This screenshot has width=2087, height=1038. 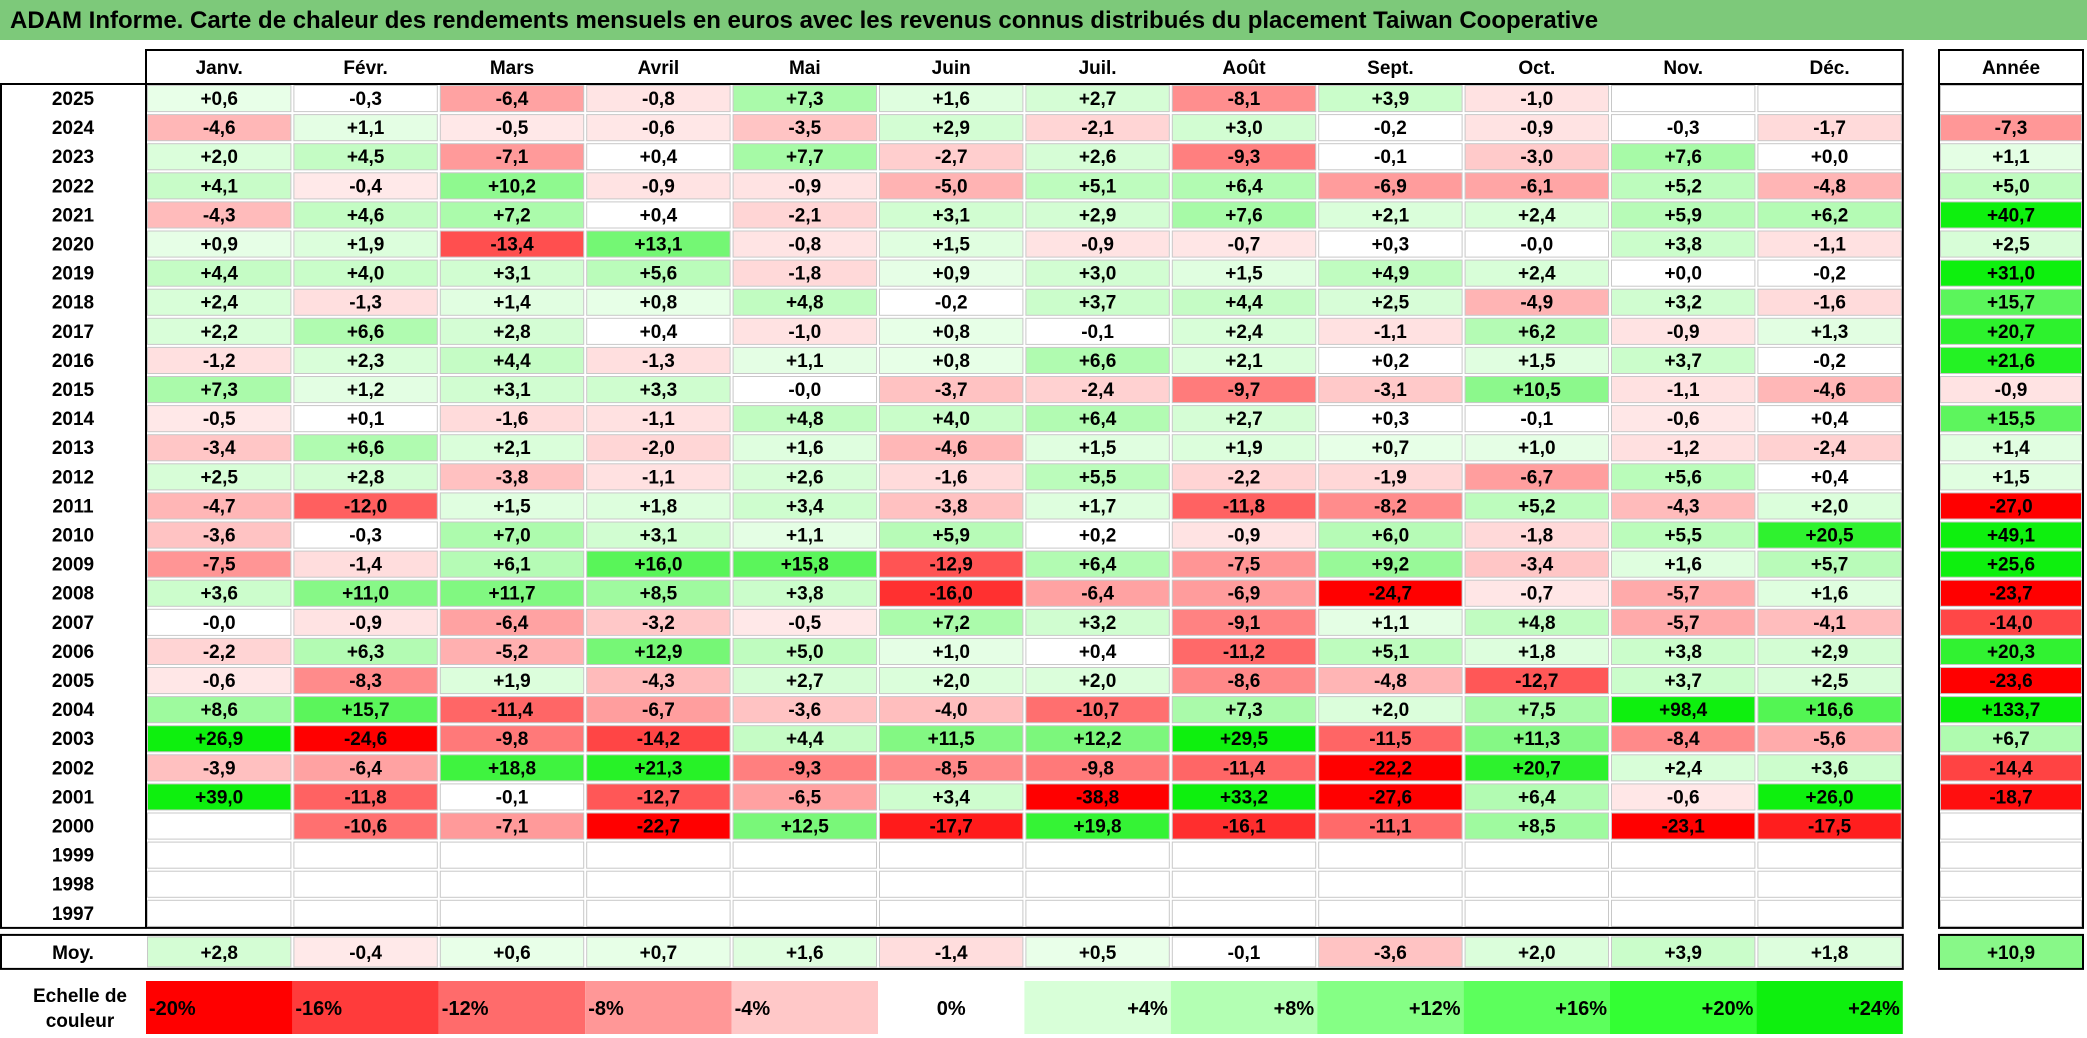 I want to click on cell-value: +5,9, so click(x=951, y=536).